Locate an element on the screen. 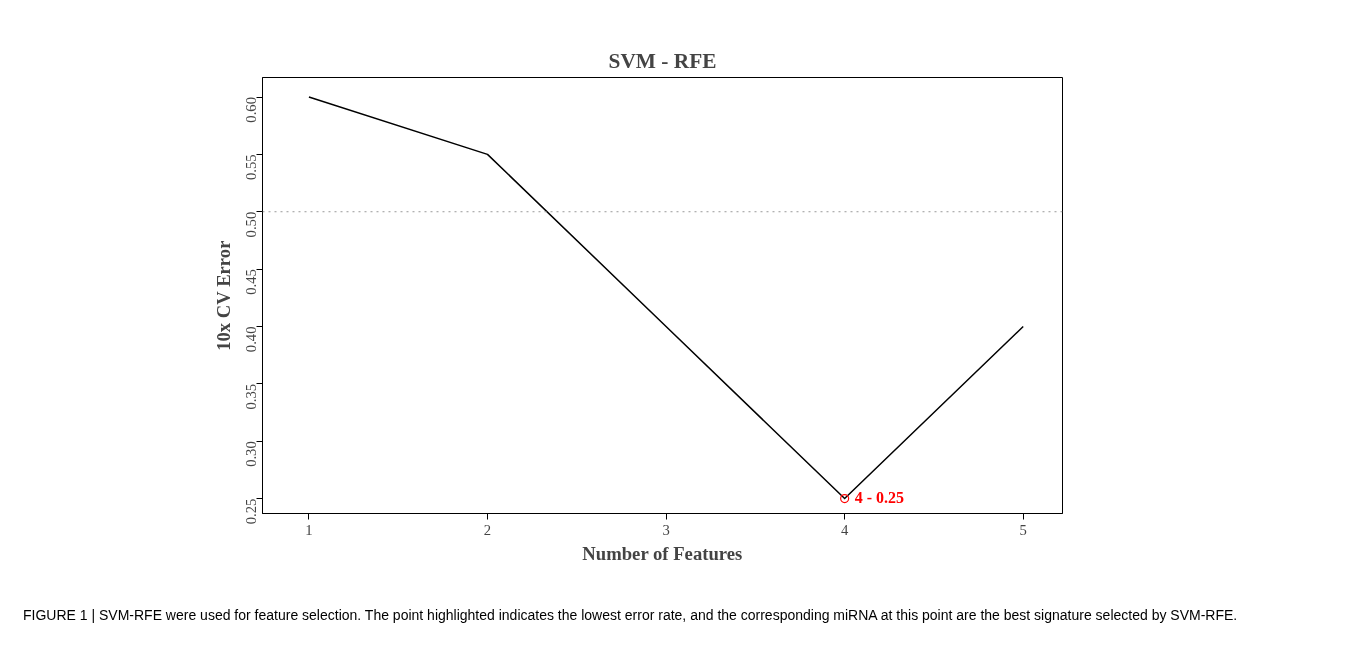 The height and width of the screenshot is (670, 1355). y-tick-label: 0.35 is located at coordinates (251, 396).